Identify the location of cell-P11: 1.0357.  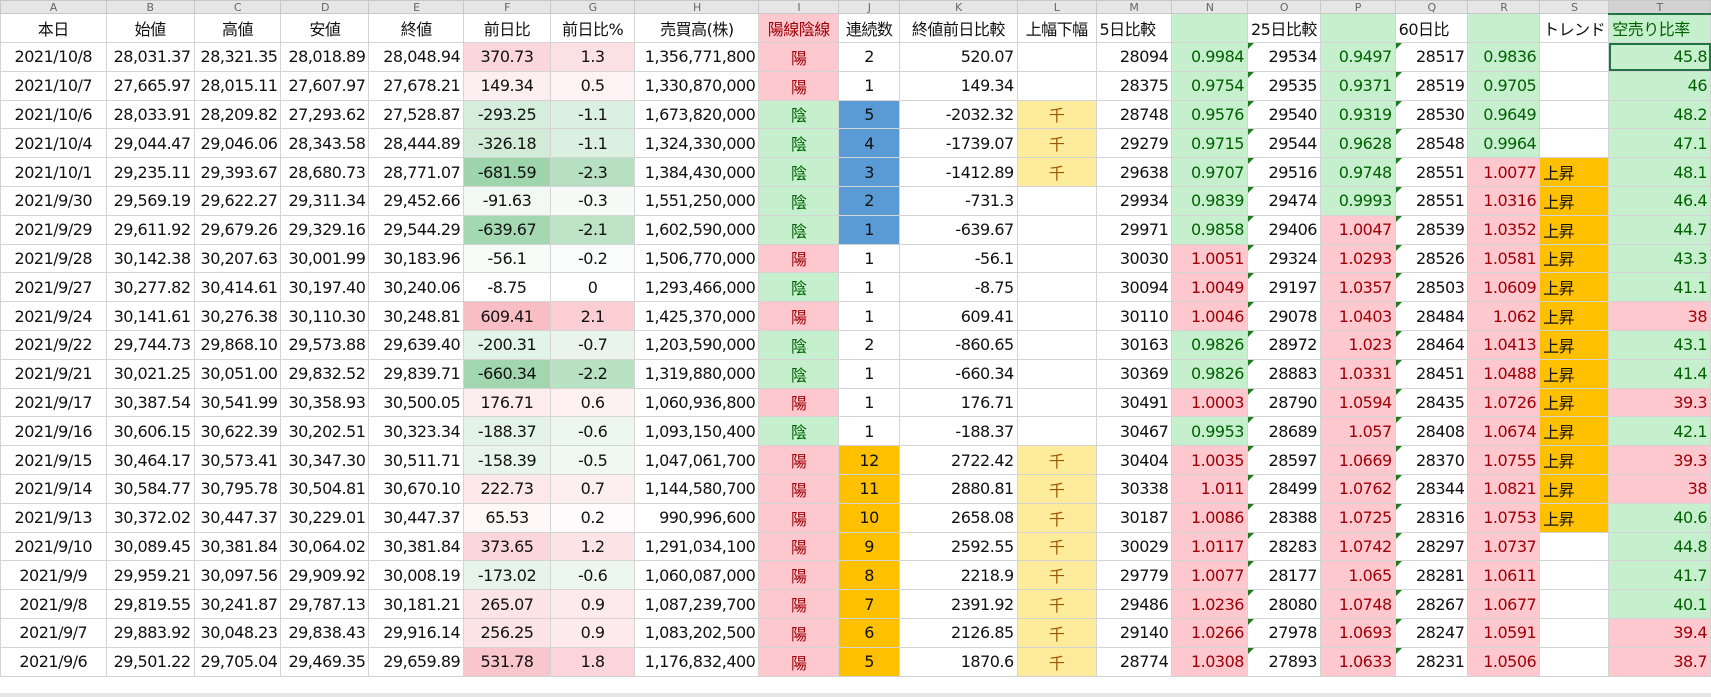
(1357, 287).